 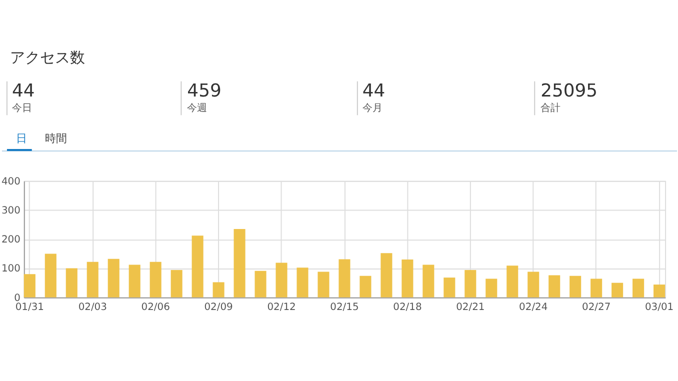 I want to click on x-tick-label: 02/21, so click(x=470, y=307).